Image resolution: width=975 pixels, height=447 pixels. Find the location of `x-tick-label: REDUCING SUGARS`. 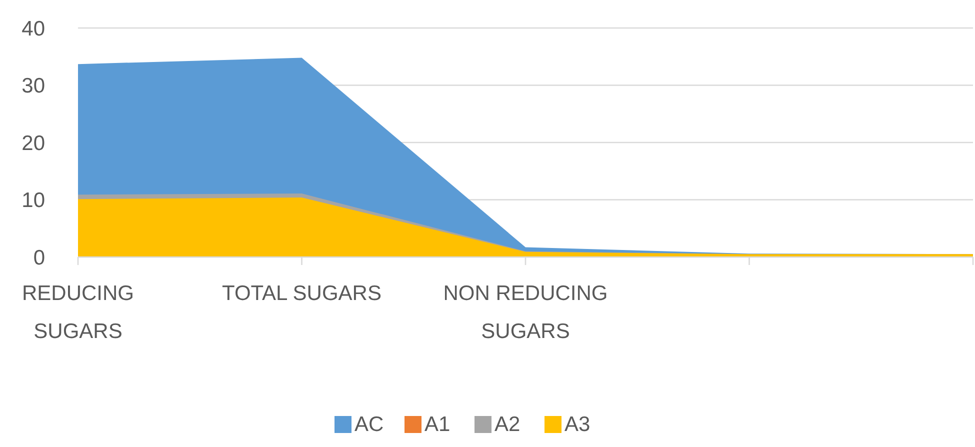

x-tick-label: REDUCING SUGARS is located at coordinates (78, 312).